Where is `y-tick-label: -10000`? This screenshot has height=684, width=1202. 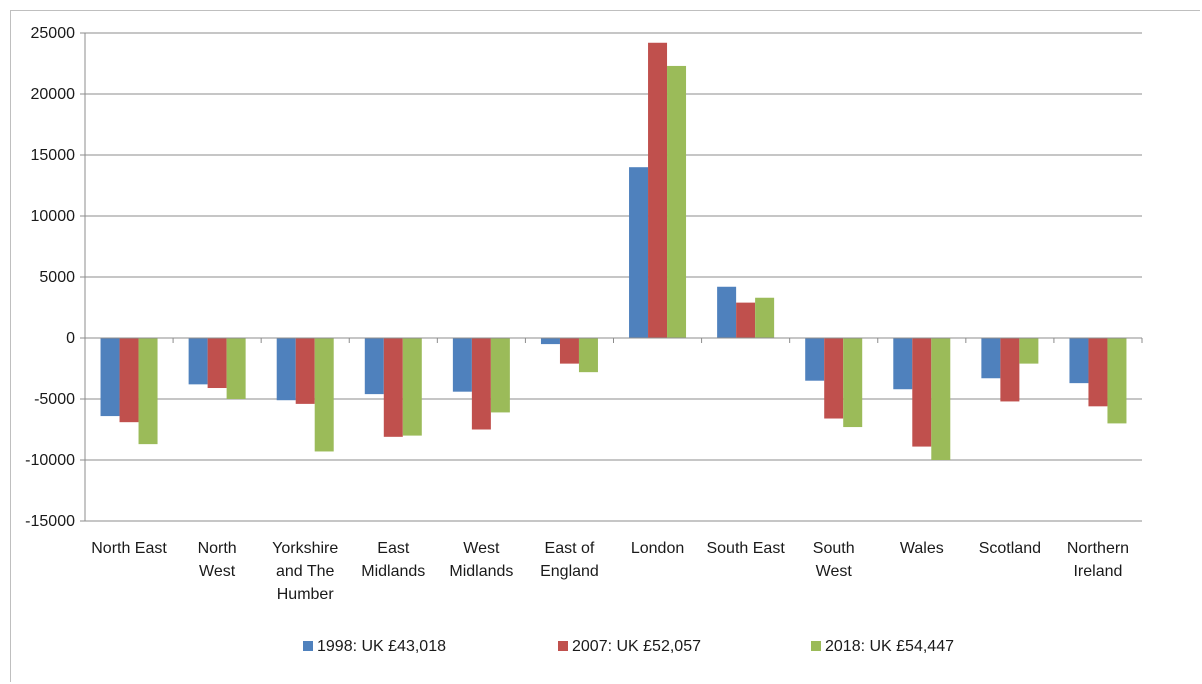
y-tick-label: -10000 is located at coordinates (50, 460).